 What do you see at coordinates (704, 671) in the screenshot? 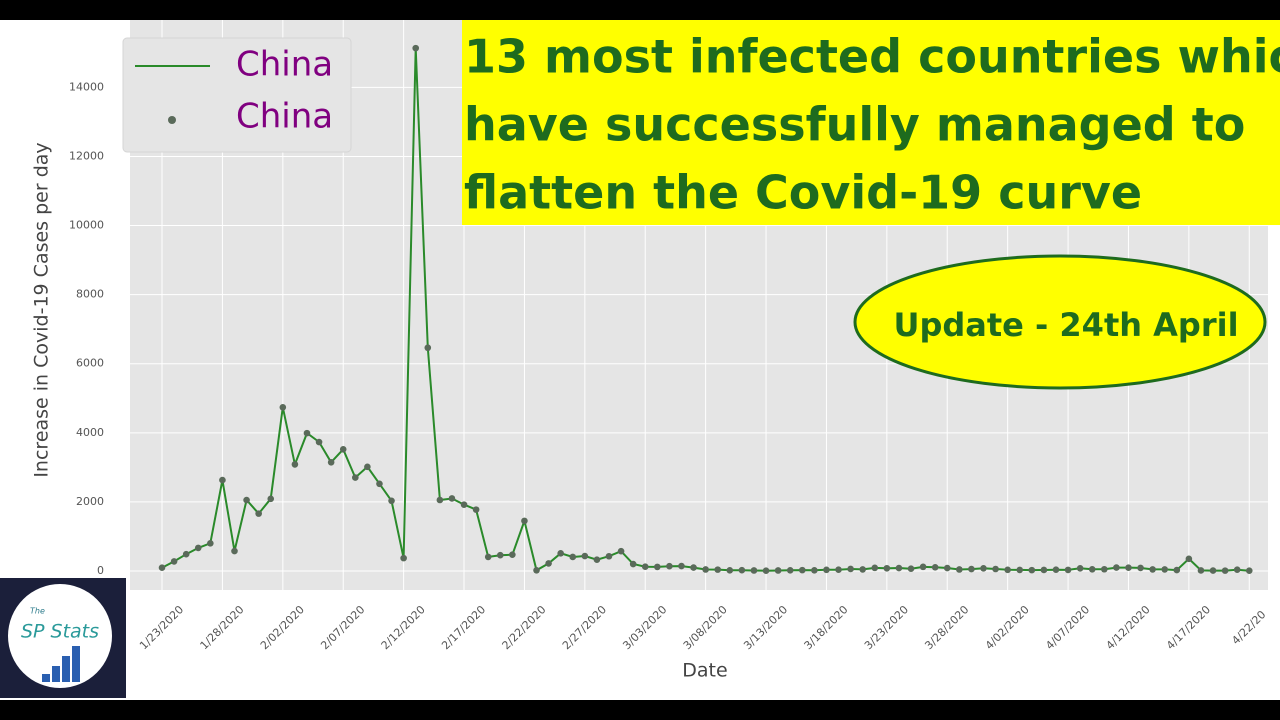
I see `x-axis-label: Date` at bounding box center [704, 671].